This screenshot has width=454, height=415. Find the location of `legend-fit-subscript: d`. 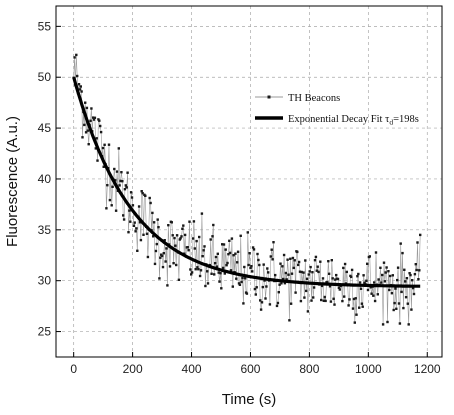

legend-fit-subscript: d is located at coordinates (391, 122).